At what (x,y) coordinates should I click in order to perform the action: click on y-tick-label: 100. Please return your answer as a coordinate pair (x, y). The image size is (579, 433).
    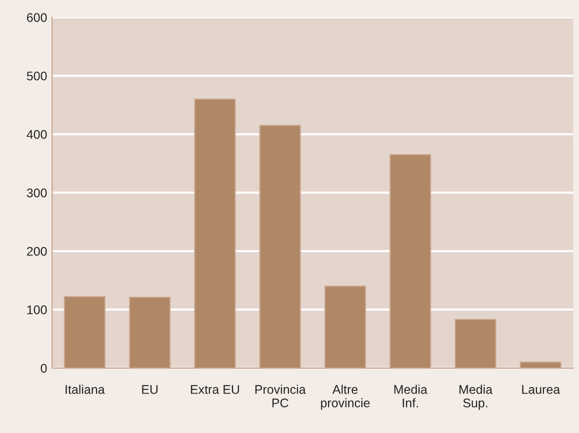
    Looking at the image, I should click on (37, 309).